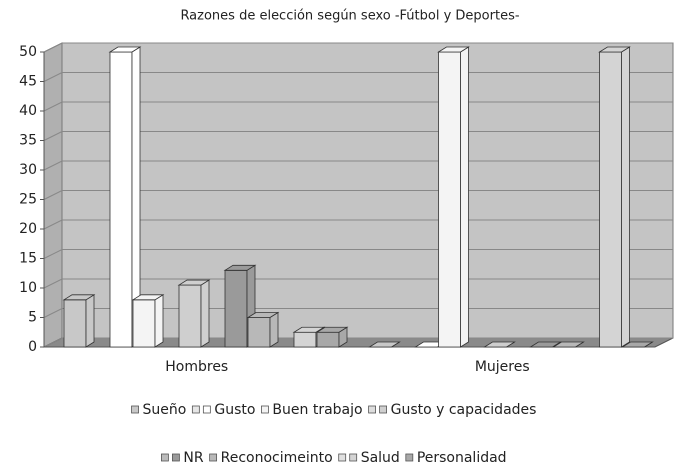 Image resolution: width=675 pixels, height=467 pixels. I want to click on y-tick-label: 5, so click(32, 318).